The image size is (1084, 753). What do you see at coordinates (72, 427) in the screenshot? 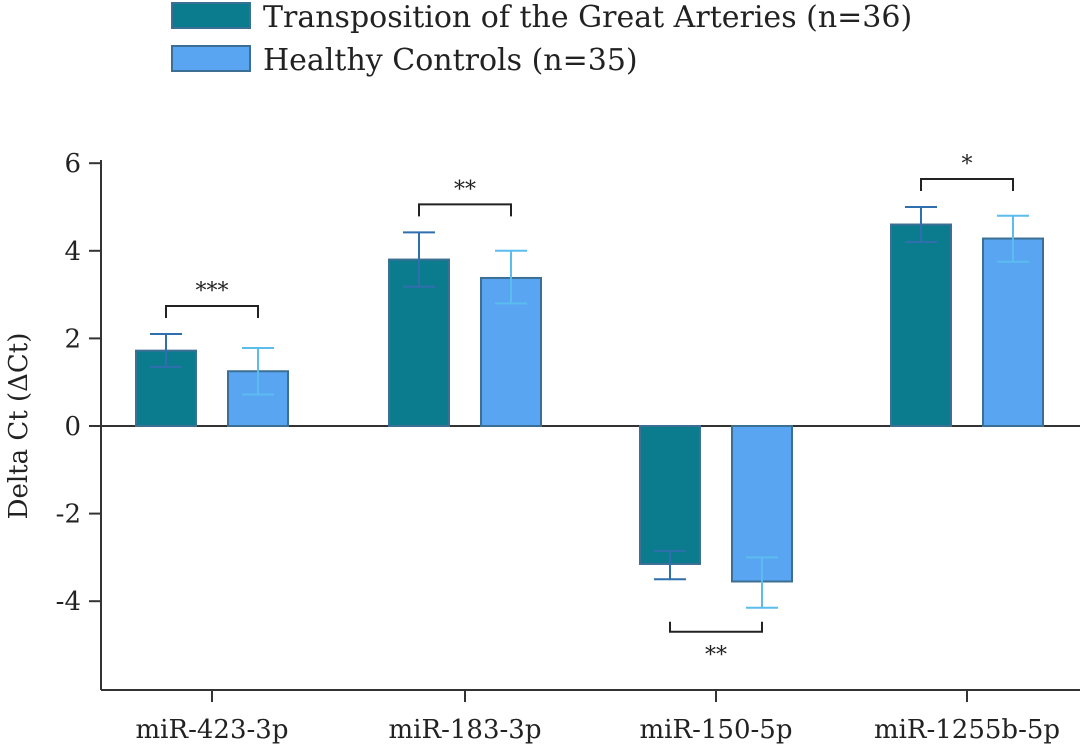
I see `y-tick-label: 0` at bounding box center [72, 427].